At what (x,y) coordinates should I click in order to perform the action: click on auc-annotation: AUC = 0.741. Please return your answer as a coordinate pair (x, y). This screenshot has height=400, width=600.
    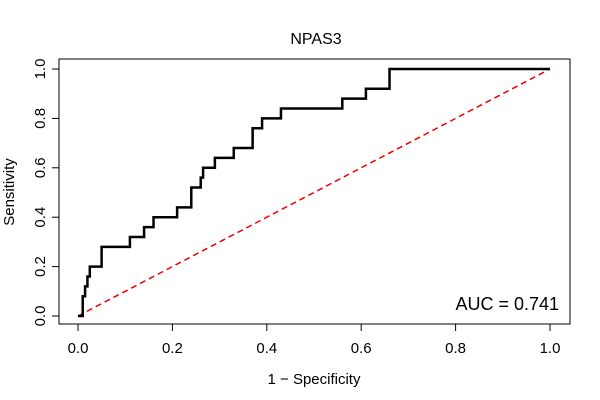
    Looking at the image, I should click on (507, 304).